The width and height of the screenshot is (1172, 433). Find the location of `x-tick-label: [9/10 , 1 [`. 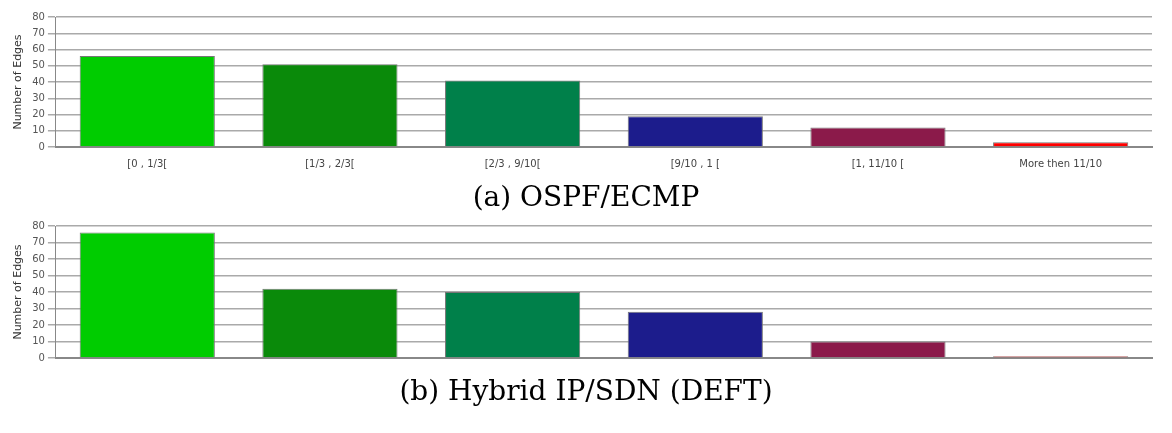

x-tick-label: [9/10 , 1 [ is located at coordinates (695, 163).